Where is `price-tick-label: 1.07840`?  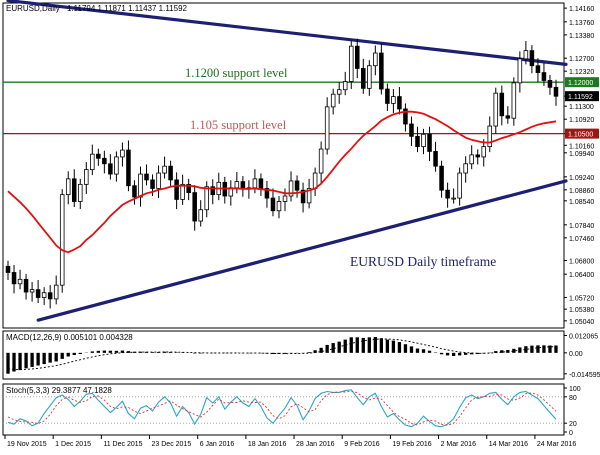 price-tick-label: 1.07840 is located at coordinates (581, 226).